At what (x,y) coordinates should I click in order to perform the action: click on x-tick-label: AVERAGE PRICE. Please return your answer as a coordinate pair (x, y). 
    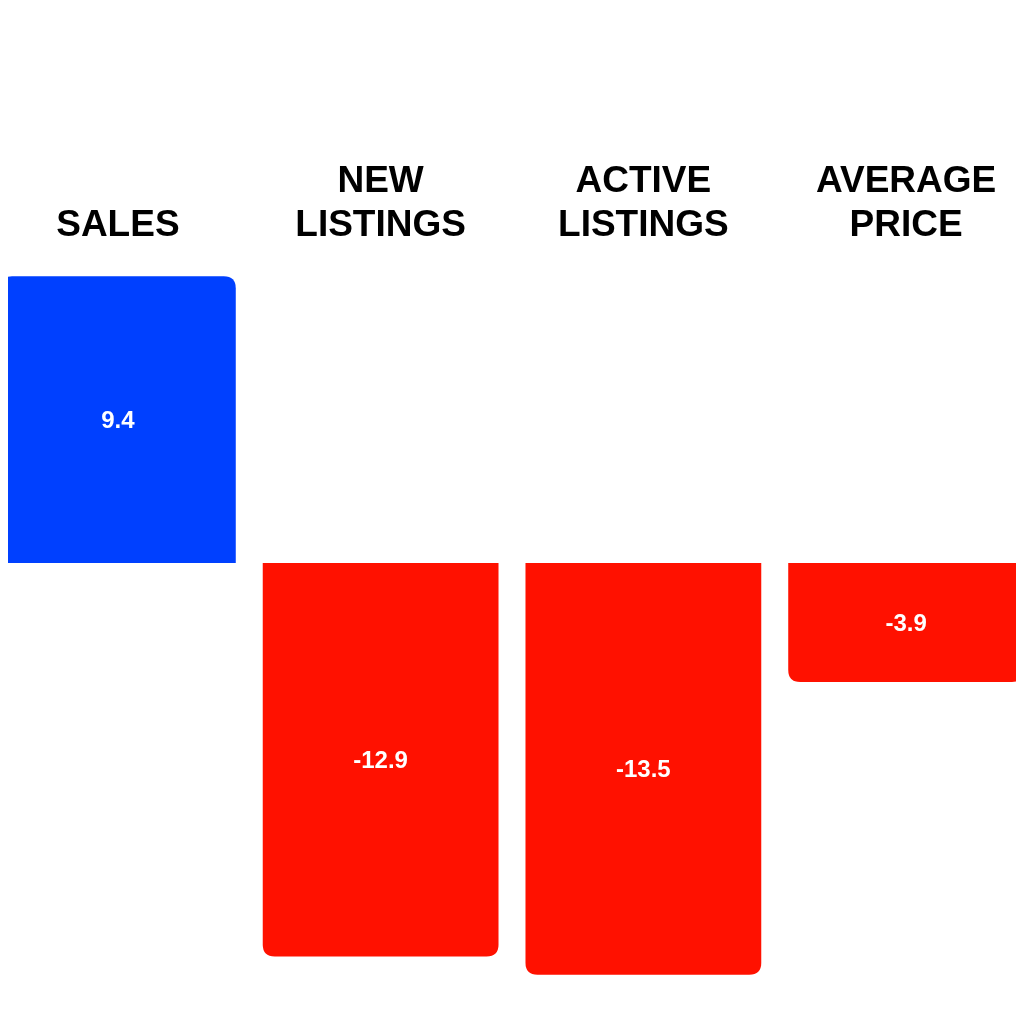
    Looking at the image, I should click on (906, 201).